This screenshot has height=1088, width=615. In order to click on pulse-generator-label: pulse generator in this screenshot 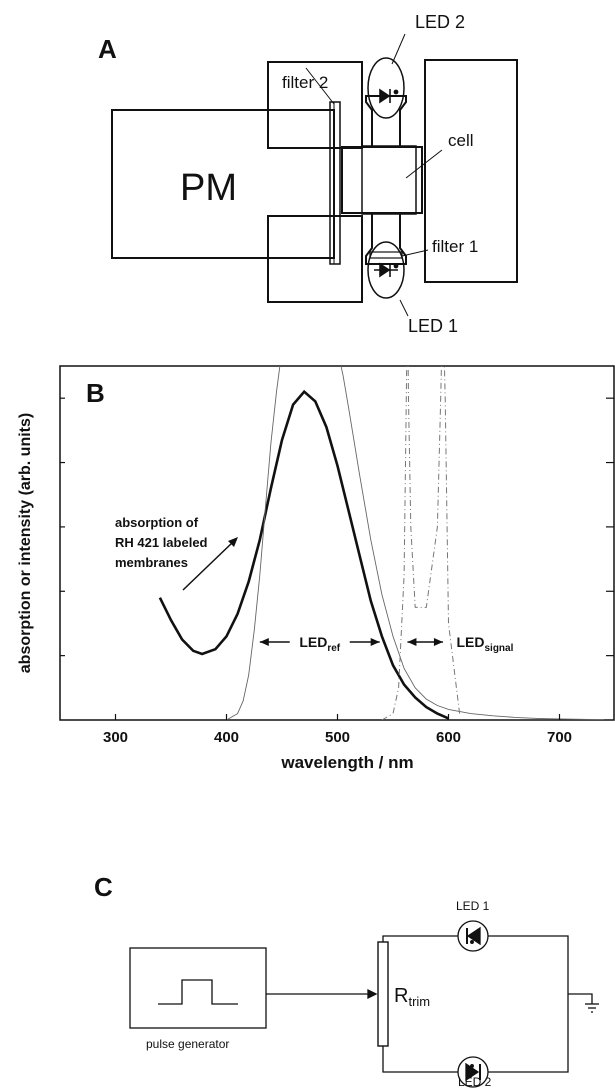, I will do `click(187, 1044)`.